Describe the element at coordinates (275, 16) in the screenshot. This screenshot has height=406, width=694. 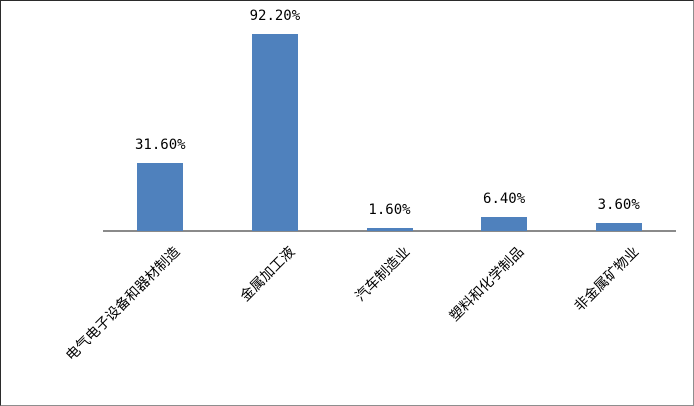
I see `value-label-2: 92.20%` at that location.